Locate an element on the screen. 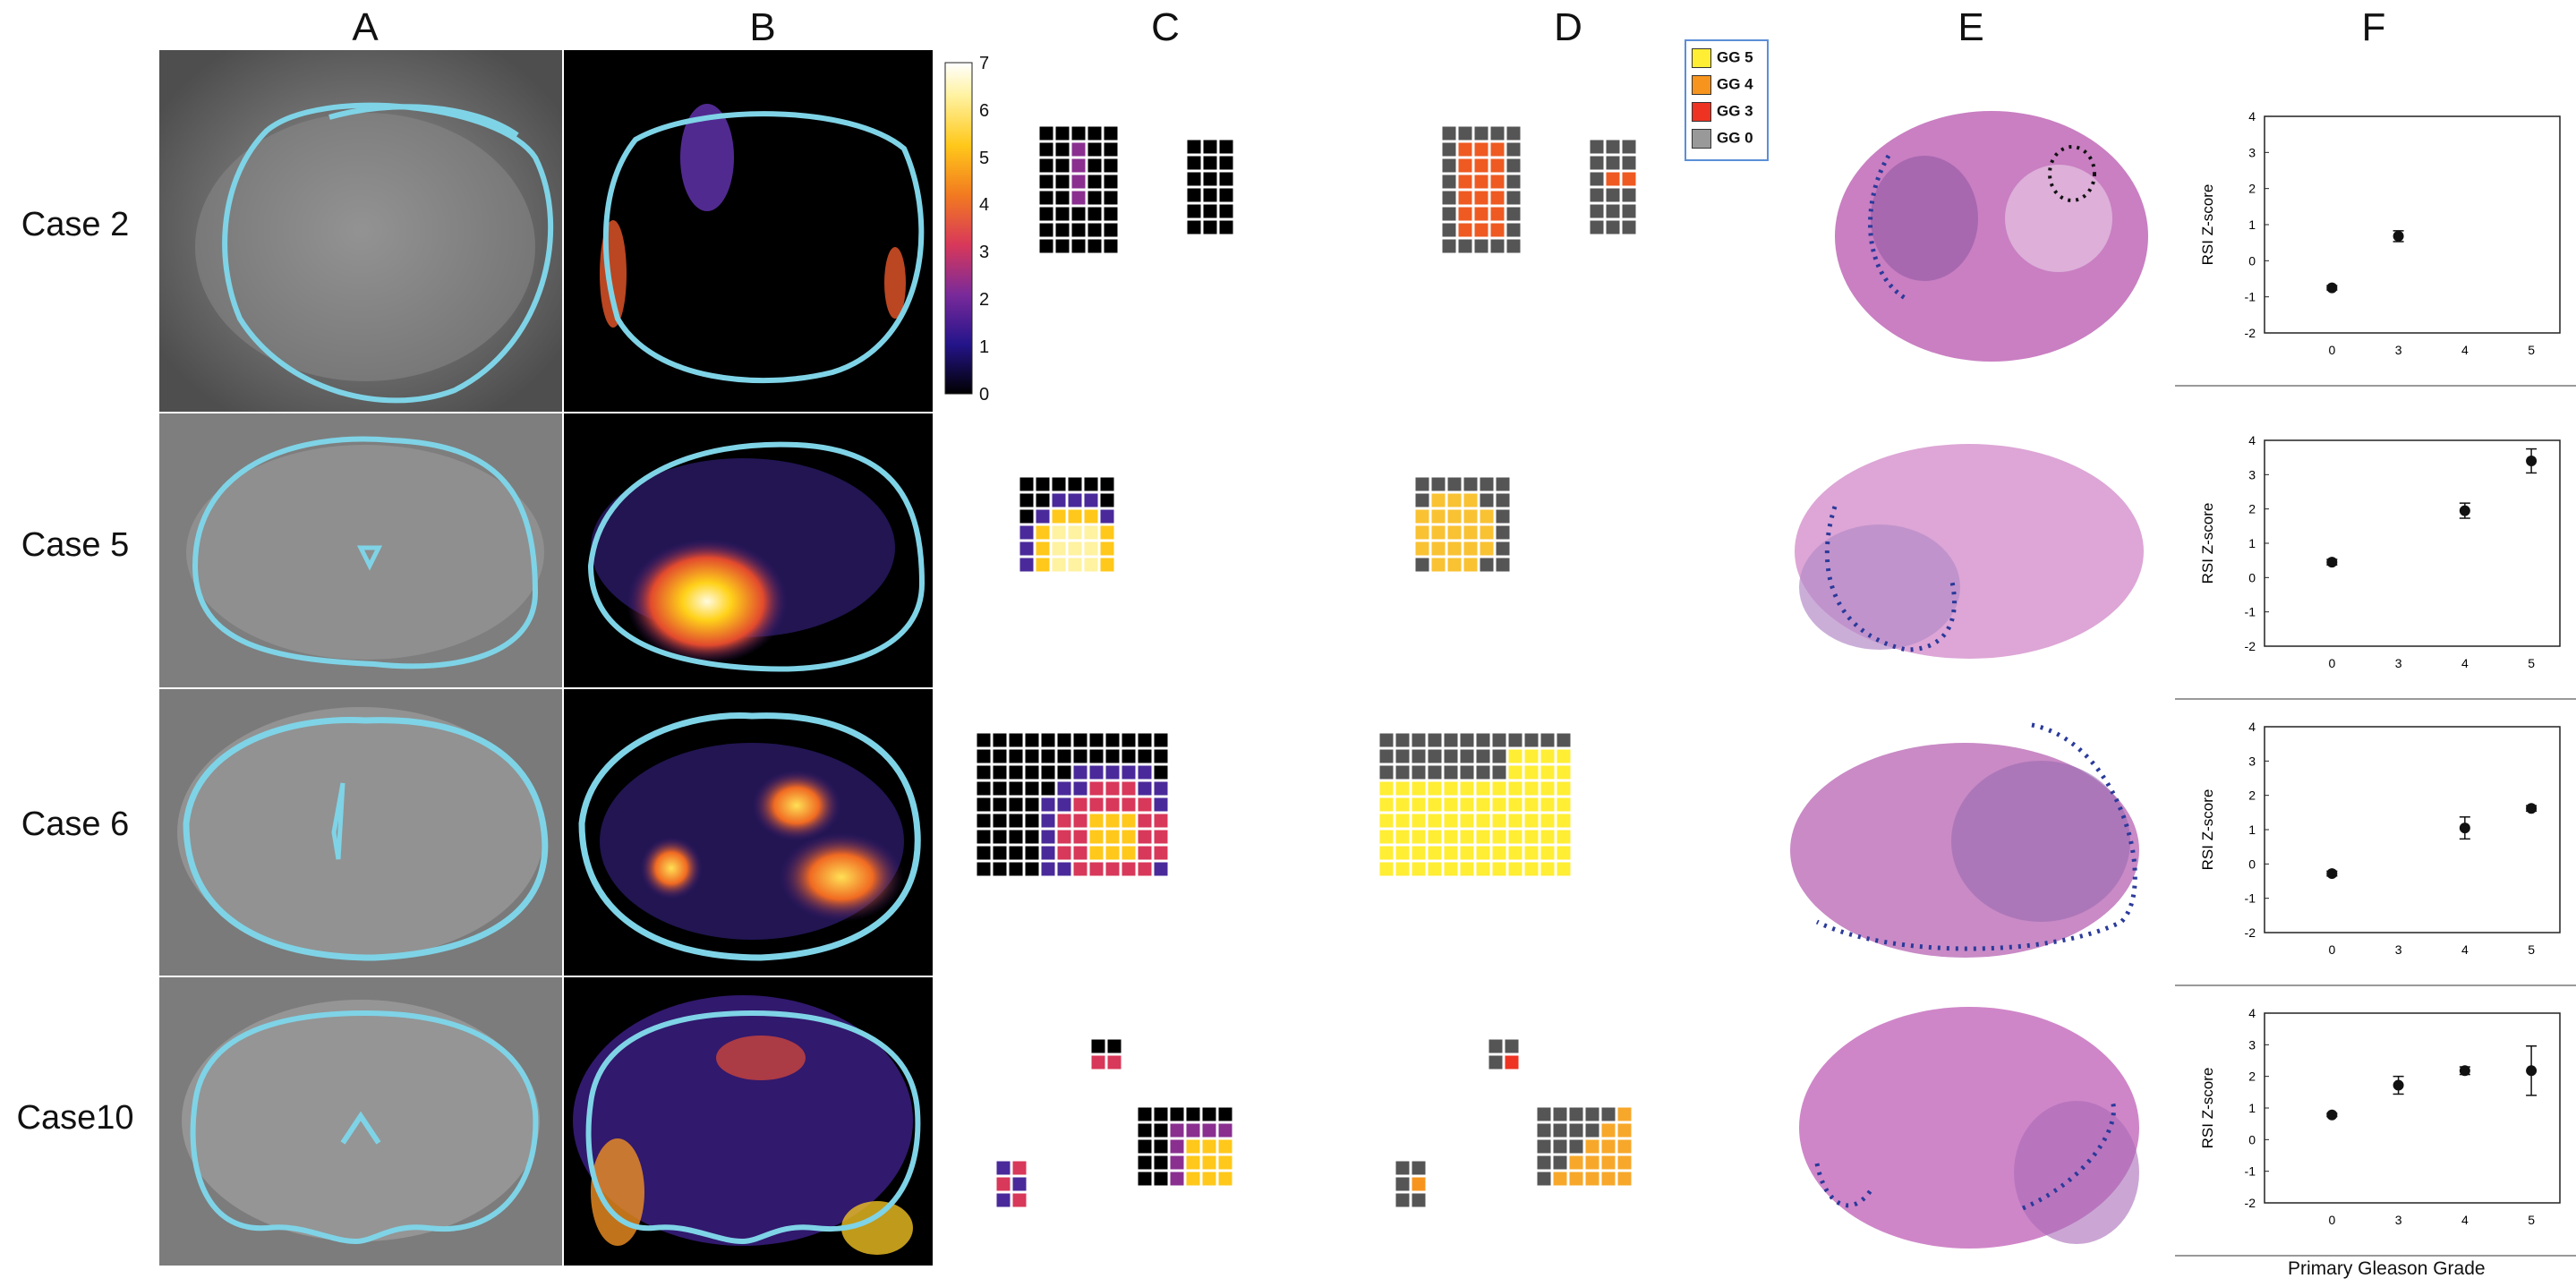  gleason-voxel-grid-case2-b is located at coordinates (1613, 187).